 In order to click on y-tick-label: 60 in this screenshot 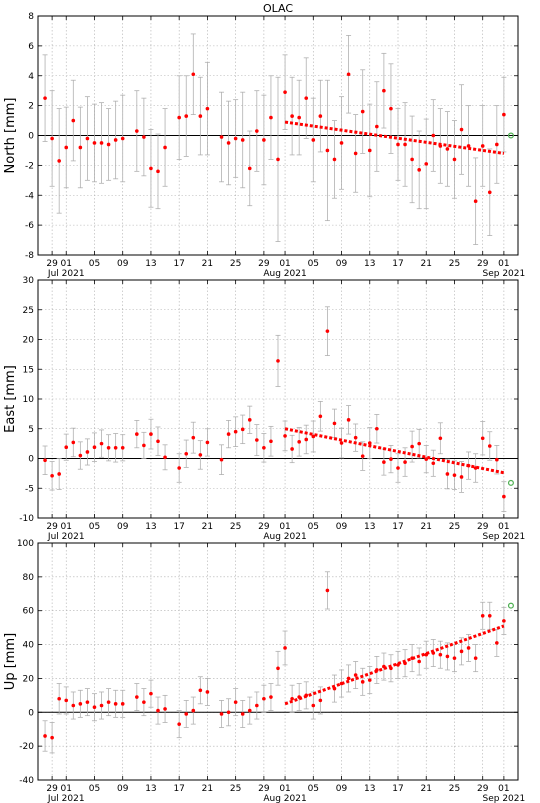, I will do `click(29, 612)`.